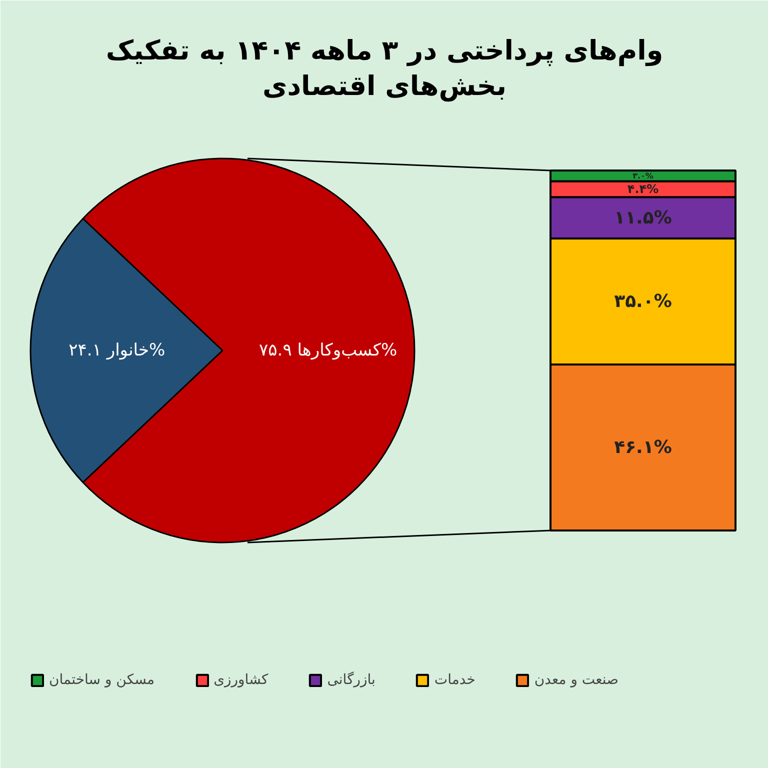 The image size is (768, 768). What do you see at coordinates (351, 680) in the screenshot?
I see `legend-label: بازرگانی` at bounding box center [351, 680].